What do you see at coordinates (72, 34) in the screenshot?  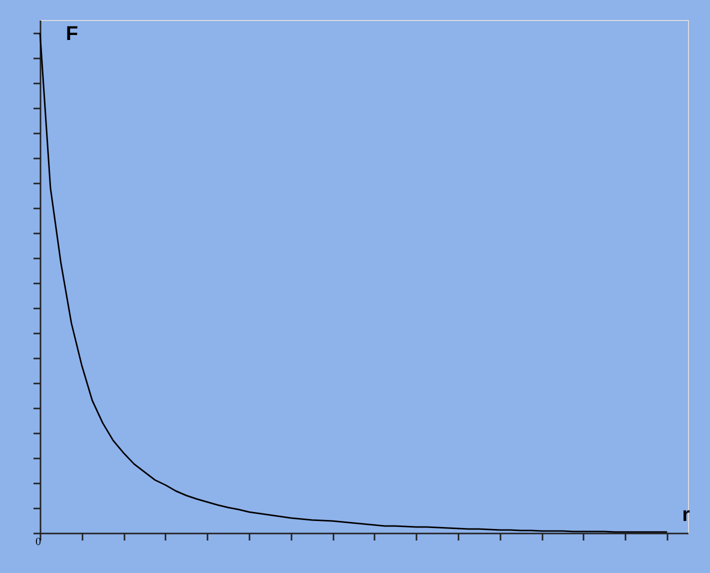 I see `y-axis-title: F` at bounding box center [72, 34].